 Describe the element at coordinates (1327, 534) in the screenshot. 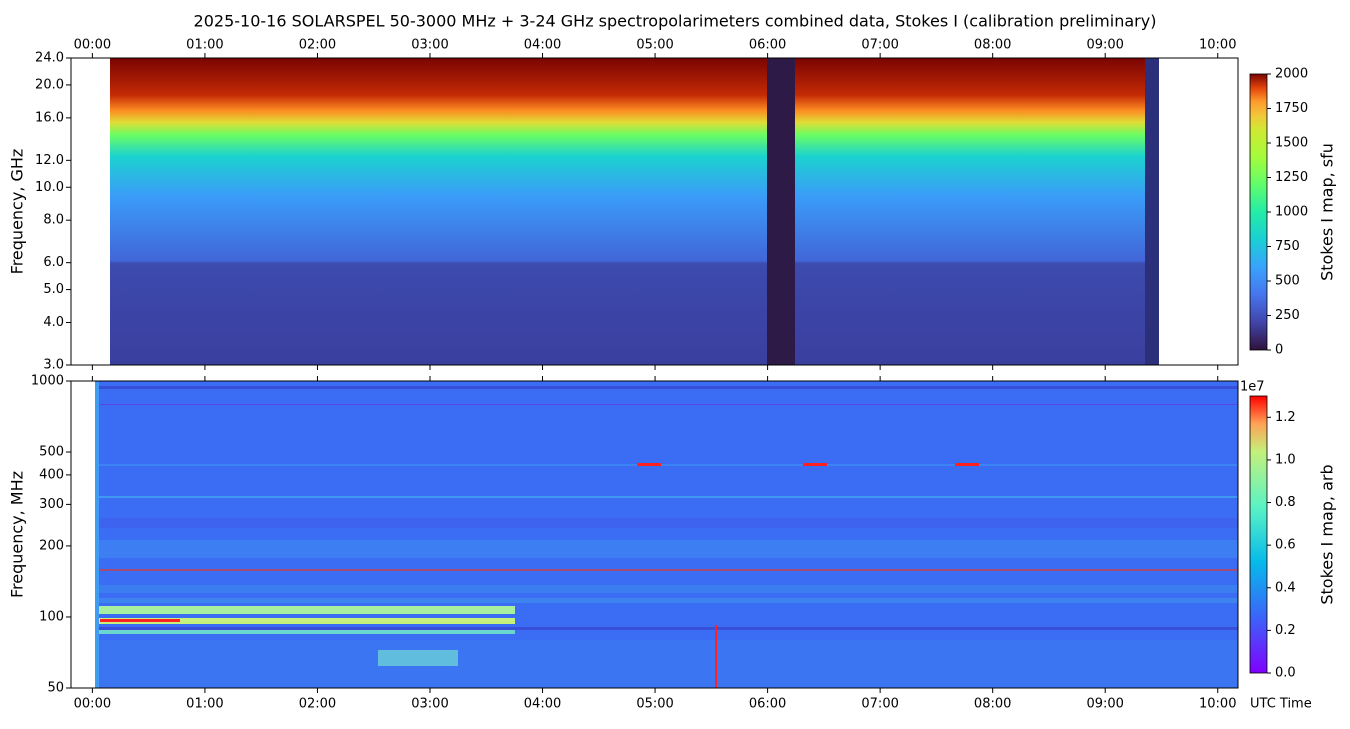

I see `colorbar-label: Stokes I map, arb` at that location.